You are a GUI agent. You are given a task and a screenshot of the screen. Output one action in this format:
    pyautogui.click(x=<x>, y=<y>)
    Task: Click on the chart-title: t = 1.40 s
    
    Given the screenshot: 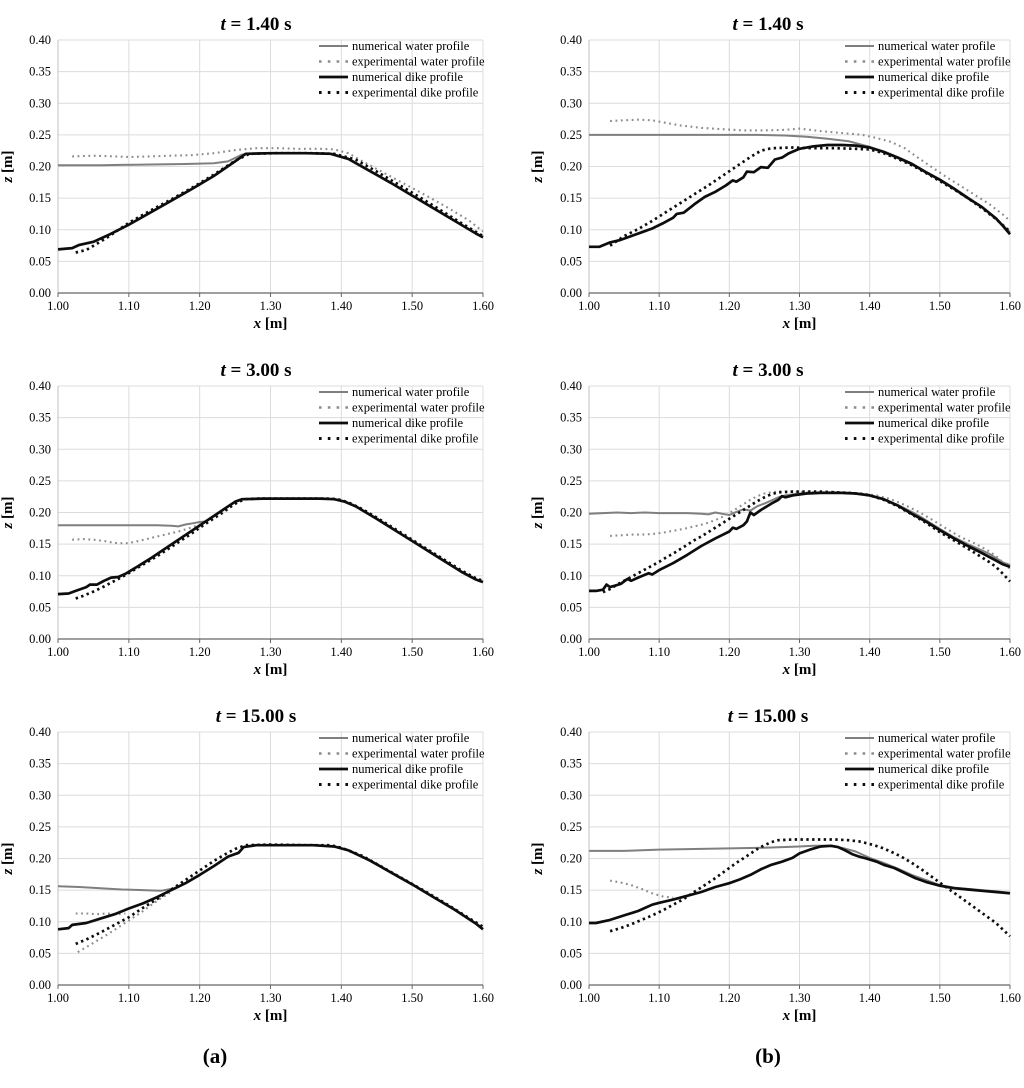 What is the action you would take?
    pyautogui.click(x=767, y=24)
    